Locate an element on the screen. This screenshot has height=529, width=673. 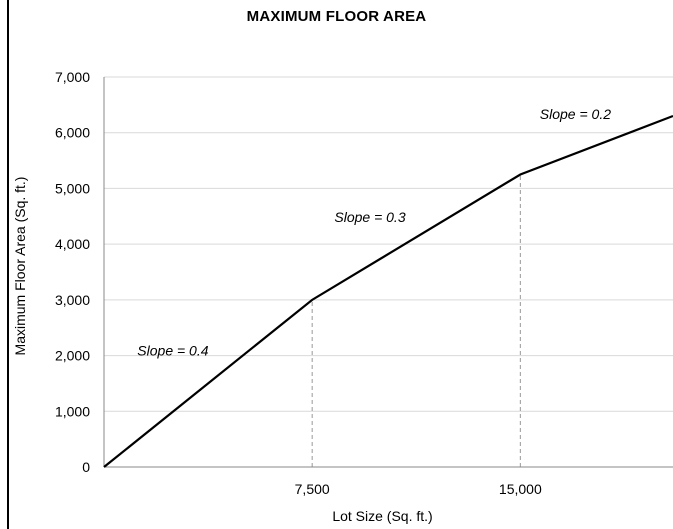
slope-annotation: Slope = 0.2 is located at coordinates (575, 114).